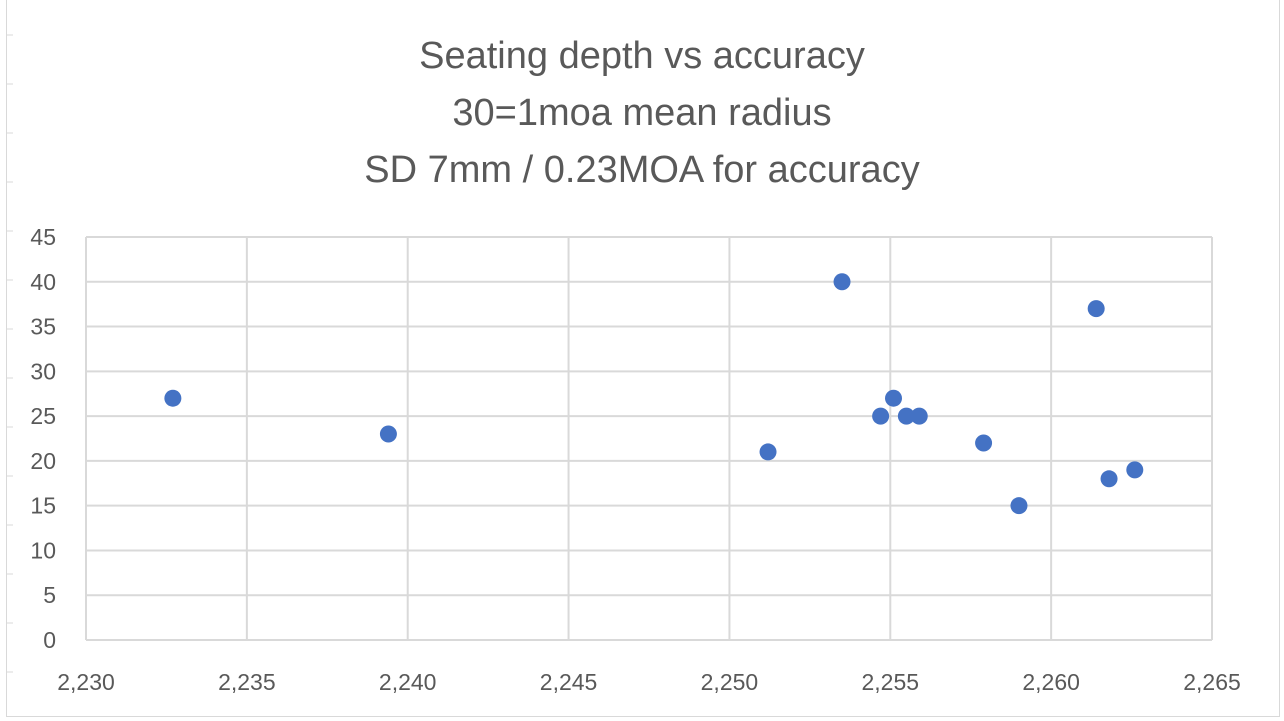  What do you see at coordinates (43, 550) in the screenshot?
I see `y-tick-label: 10` at bounding box center [43, 550].